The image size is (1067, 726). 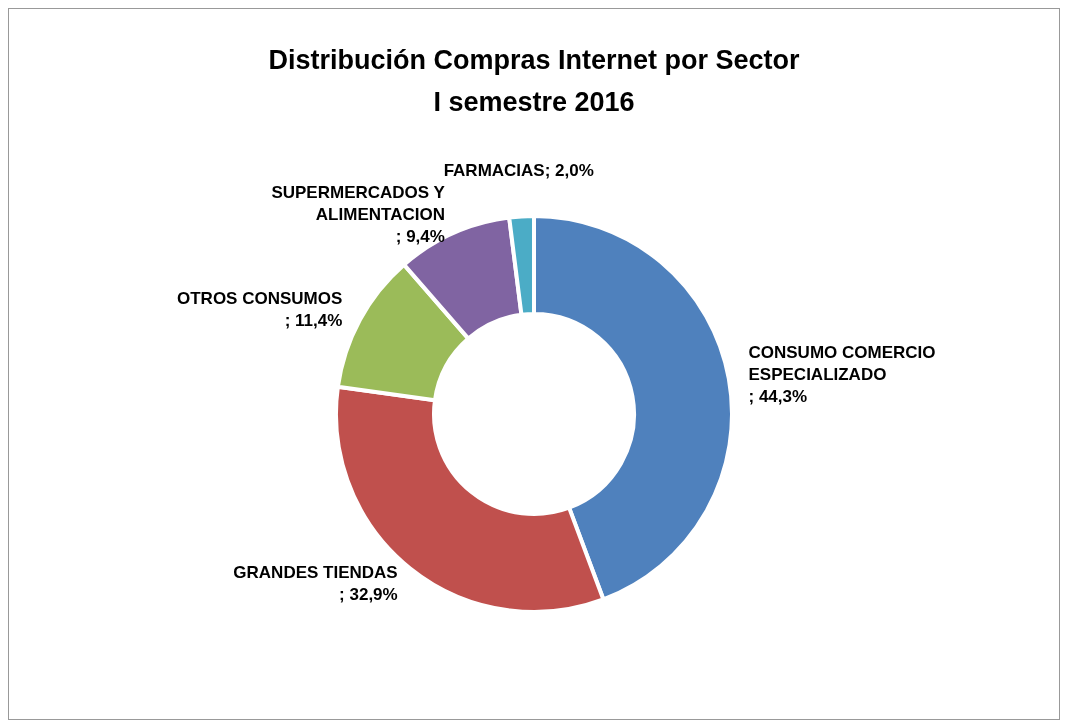 What do you see at coordinates (518, 171) in the screenshot?
I see `slice-label: FARMACIAS; 2,0%` at bounding box center [518, 171].